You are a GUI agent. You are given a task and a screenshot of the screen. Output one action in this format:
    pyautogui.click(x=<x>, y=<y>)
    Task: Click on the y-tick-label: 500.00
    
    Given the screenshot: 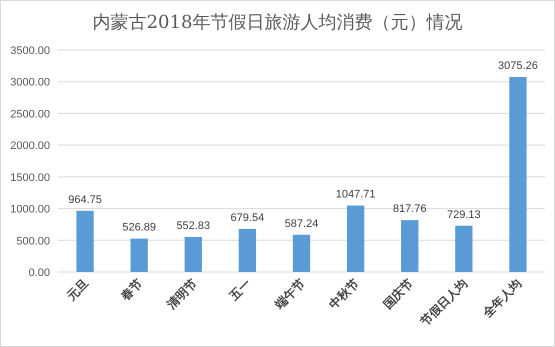 What is the action you would take?
    pyautogui.click(x=33, y=241)
    